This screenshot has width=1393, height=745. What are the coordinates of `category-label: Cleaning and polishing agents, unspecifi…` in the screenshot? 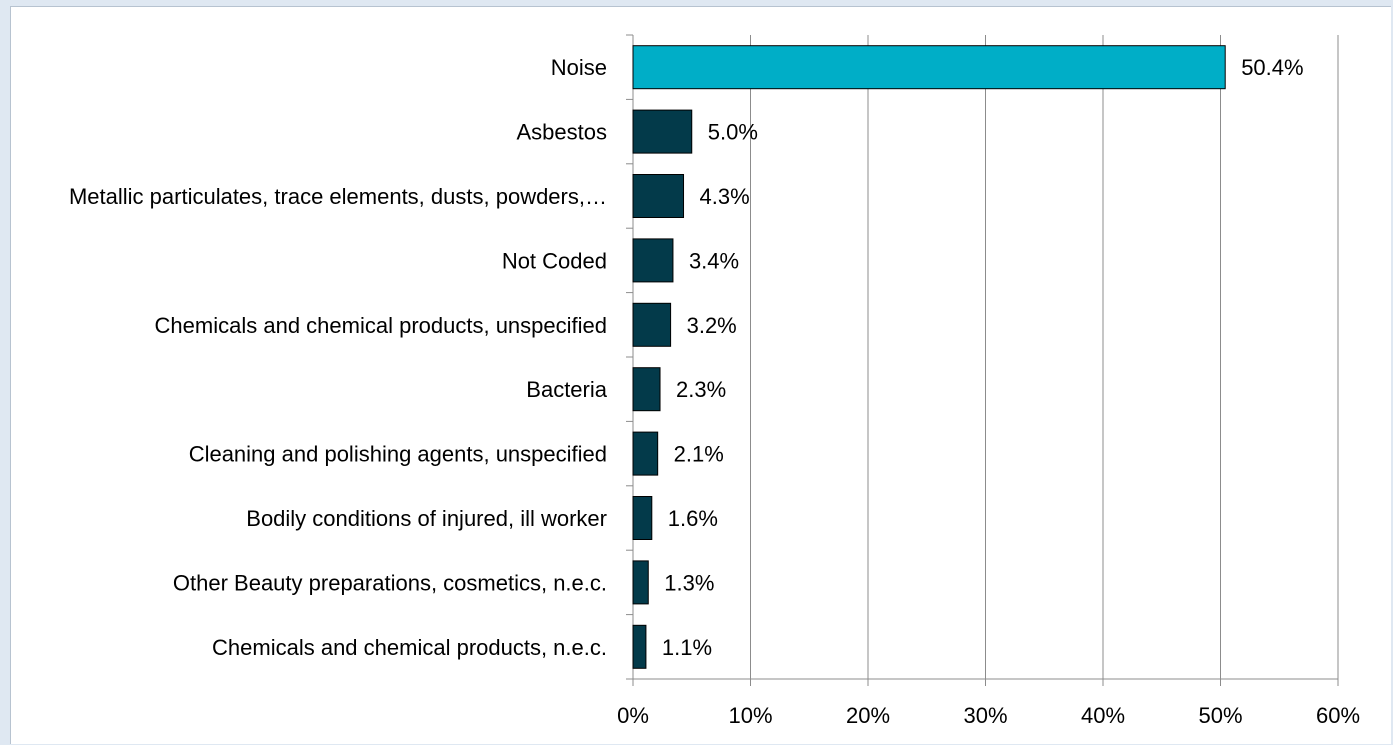 It's located at (398, 454).